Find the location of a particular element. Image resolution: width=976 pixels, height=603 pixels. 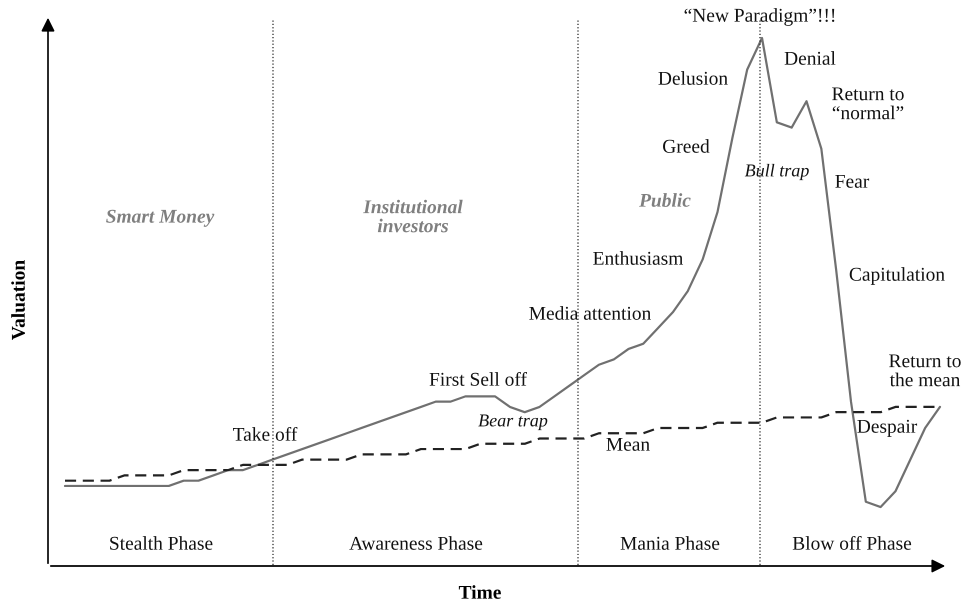

x-axis-title: Time is located at coordinates (479, 592).